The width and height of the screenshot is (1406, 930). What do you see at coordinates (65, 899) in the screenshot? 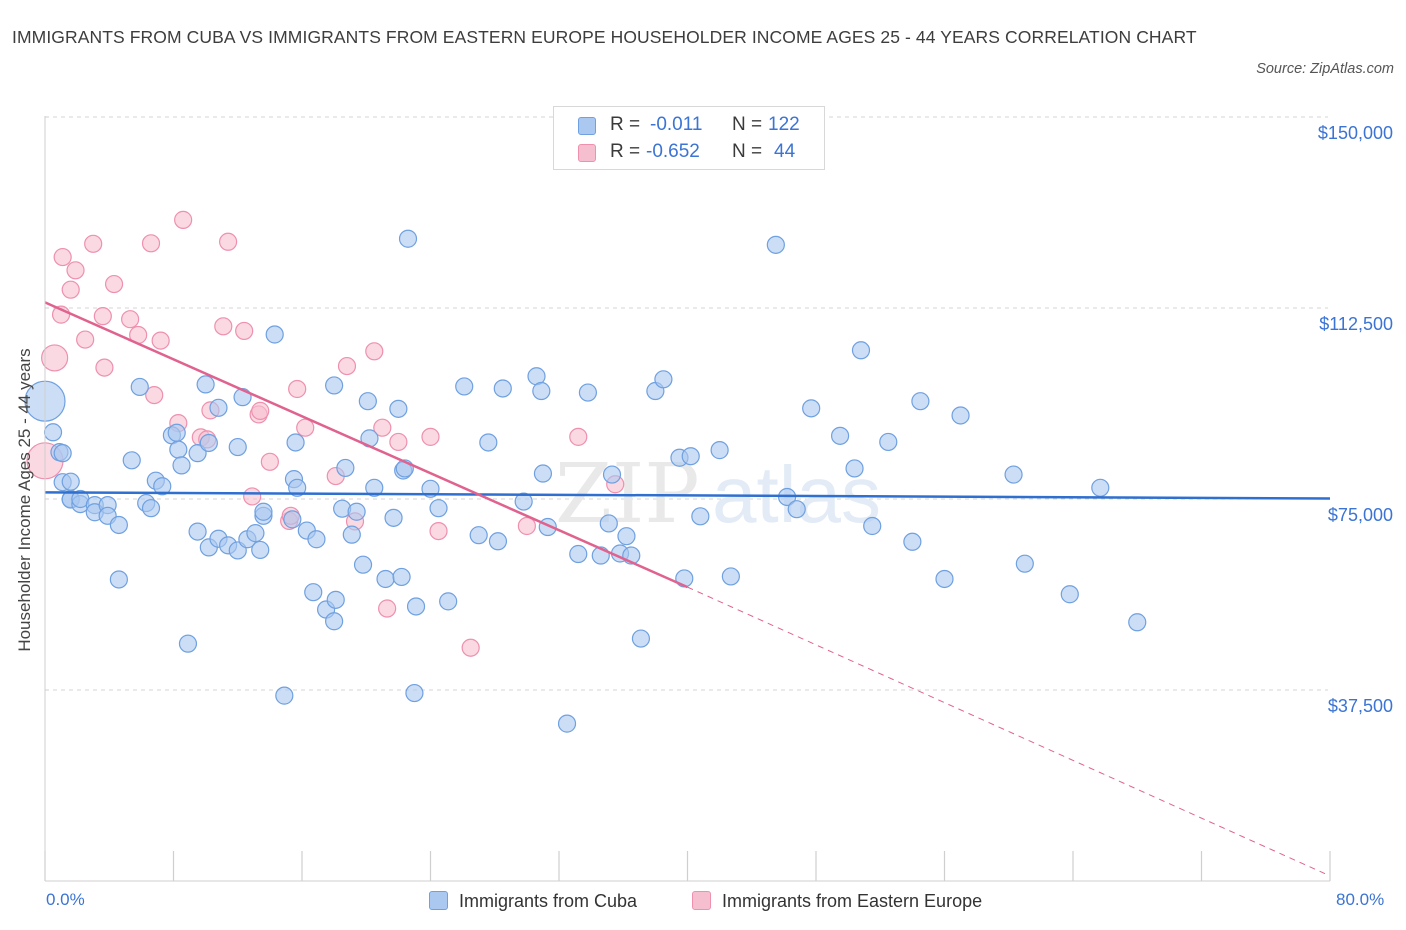
I see `x-axis-min-label: 0.0%` at bounding box center [65, 899].